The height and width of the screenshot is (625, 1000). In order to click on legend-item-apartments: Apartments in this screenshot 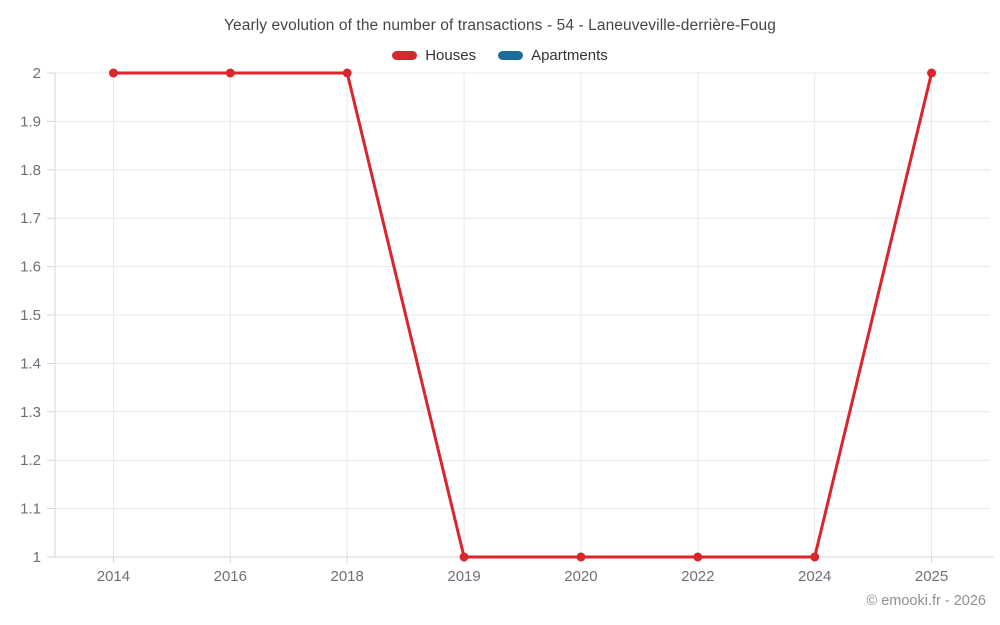, I will do `click(553, 55)`.